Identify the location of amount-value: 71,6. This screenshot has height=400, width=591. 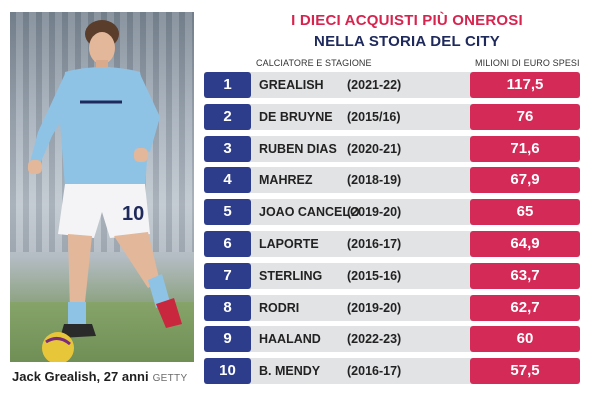
(525, 148).